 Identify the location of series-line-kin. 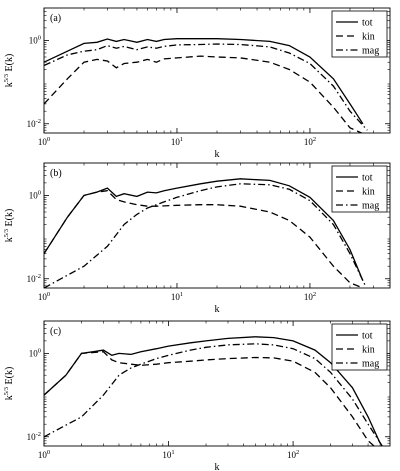
(204, 94).